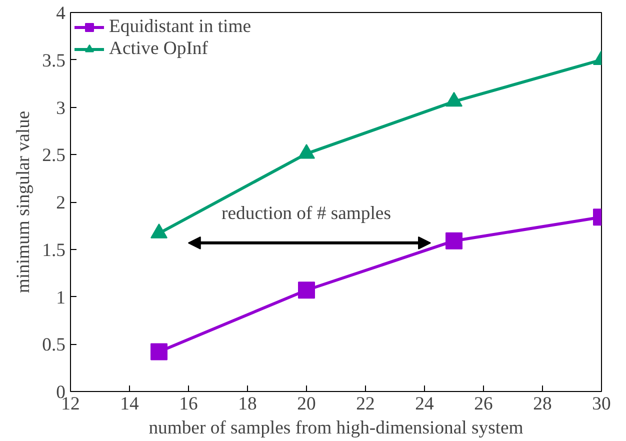 This screenshot has width=626, height=441. Describe the element at coordinates (306, 404) in the screenshot. I see `x-tick-label: 20` at that location.